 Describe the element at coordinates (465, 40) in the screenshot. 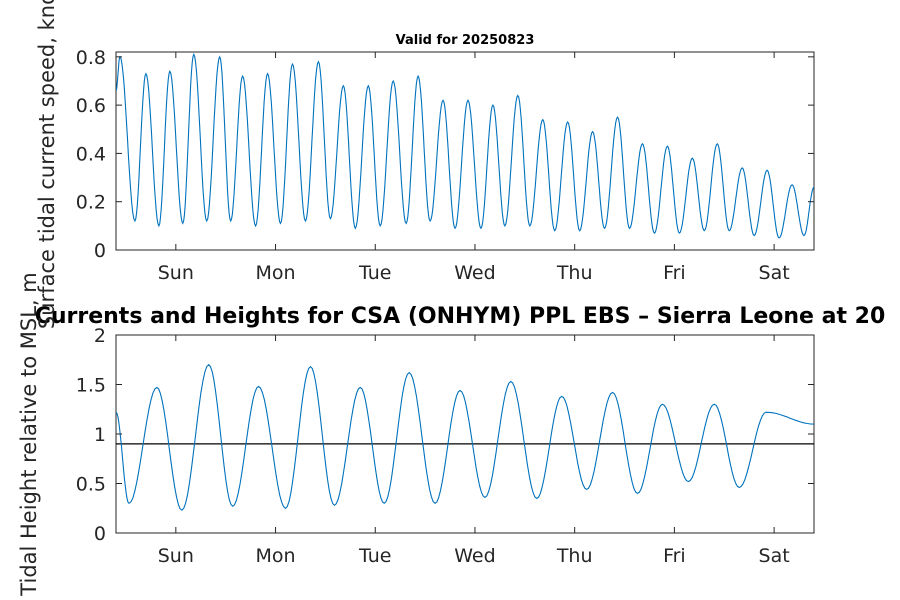

I see `chart-title-top: Valid for 20250823` at that location.